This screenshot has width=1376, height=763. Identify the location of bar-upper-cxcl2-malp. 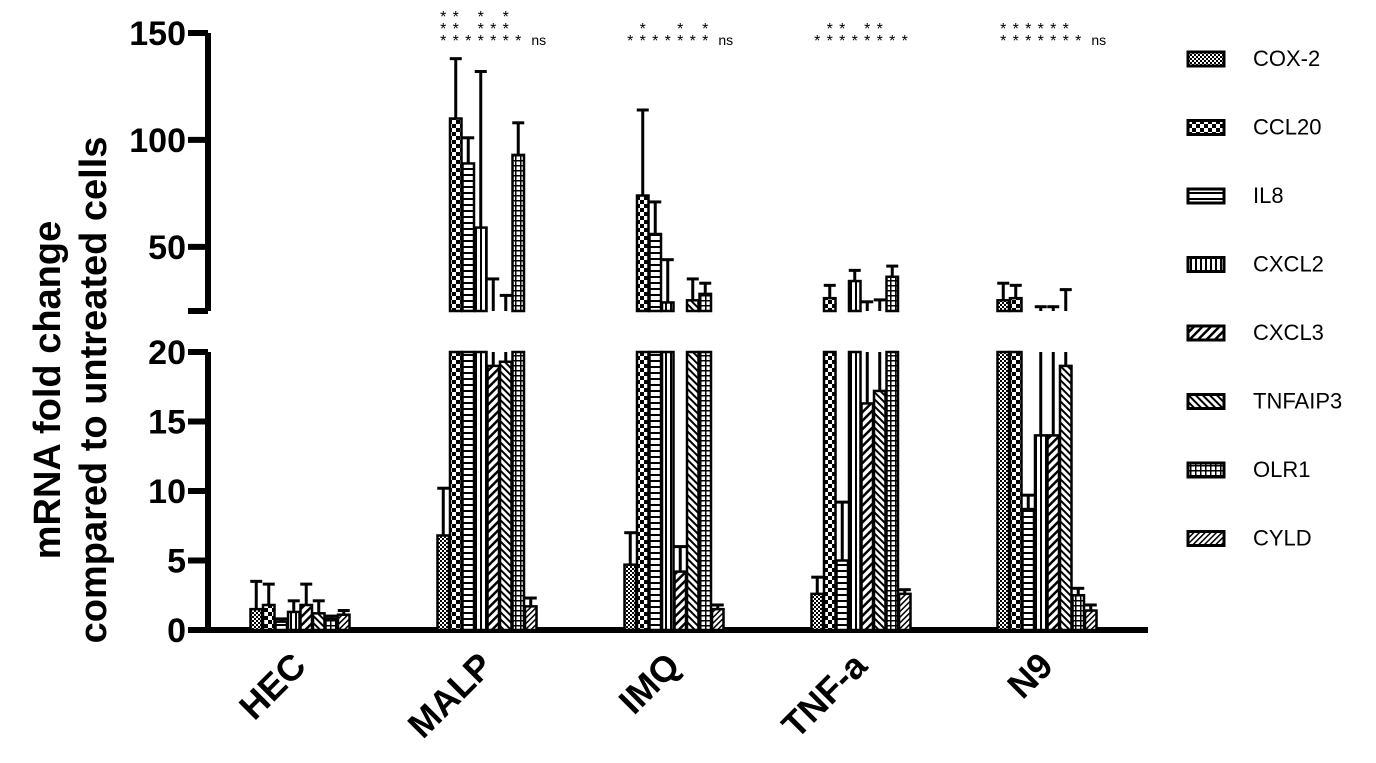
(480, 269).